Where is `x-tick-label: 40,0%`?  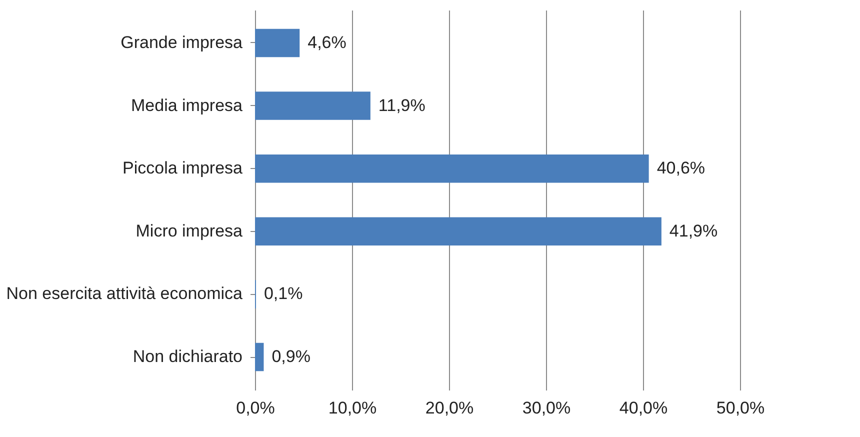 x-tick-label: 40,0% is located at coordinates (643, 408).